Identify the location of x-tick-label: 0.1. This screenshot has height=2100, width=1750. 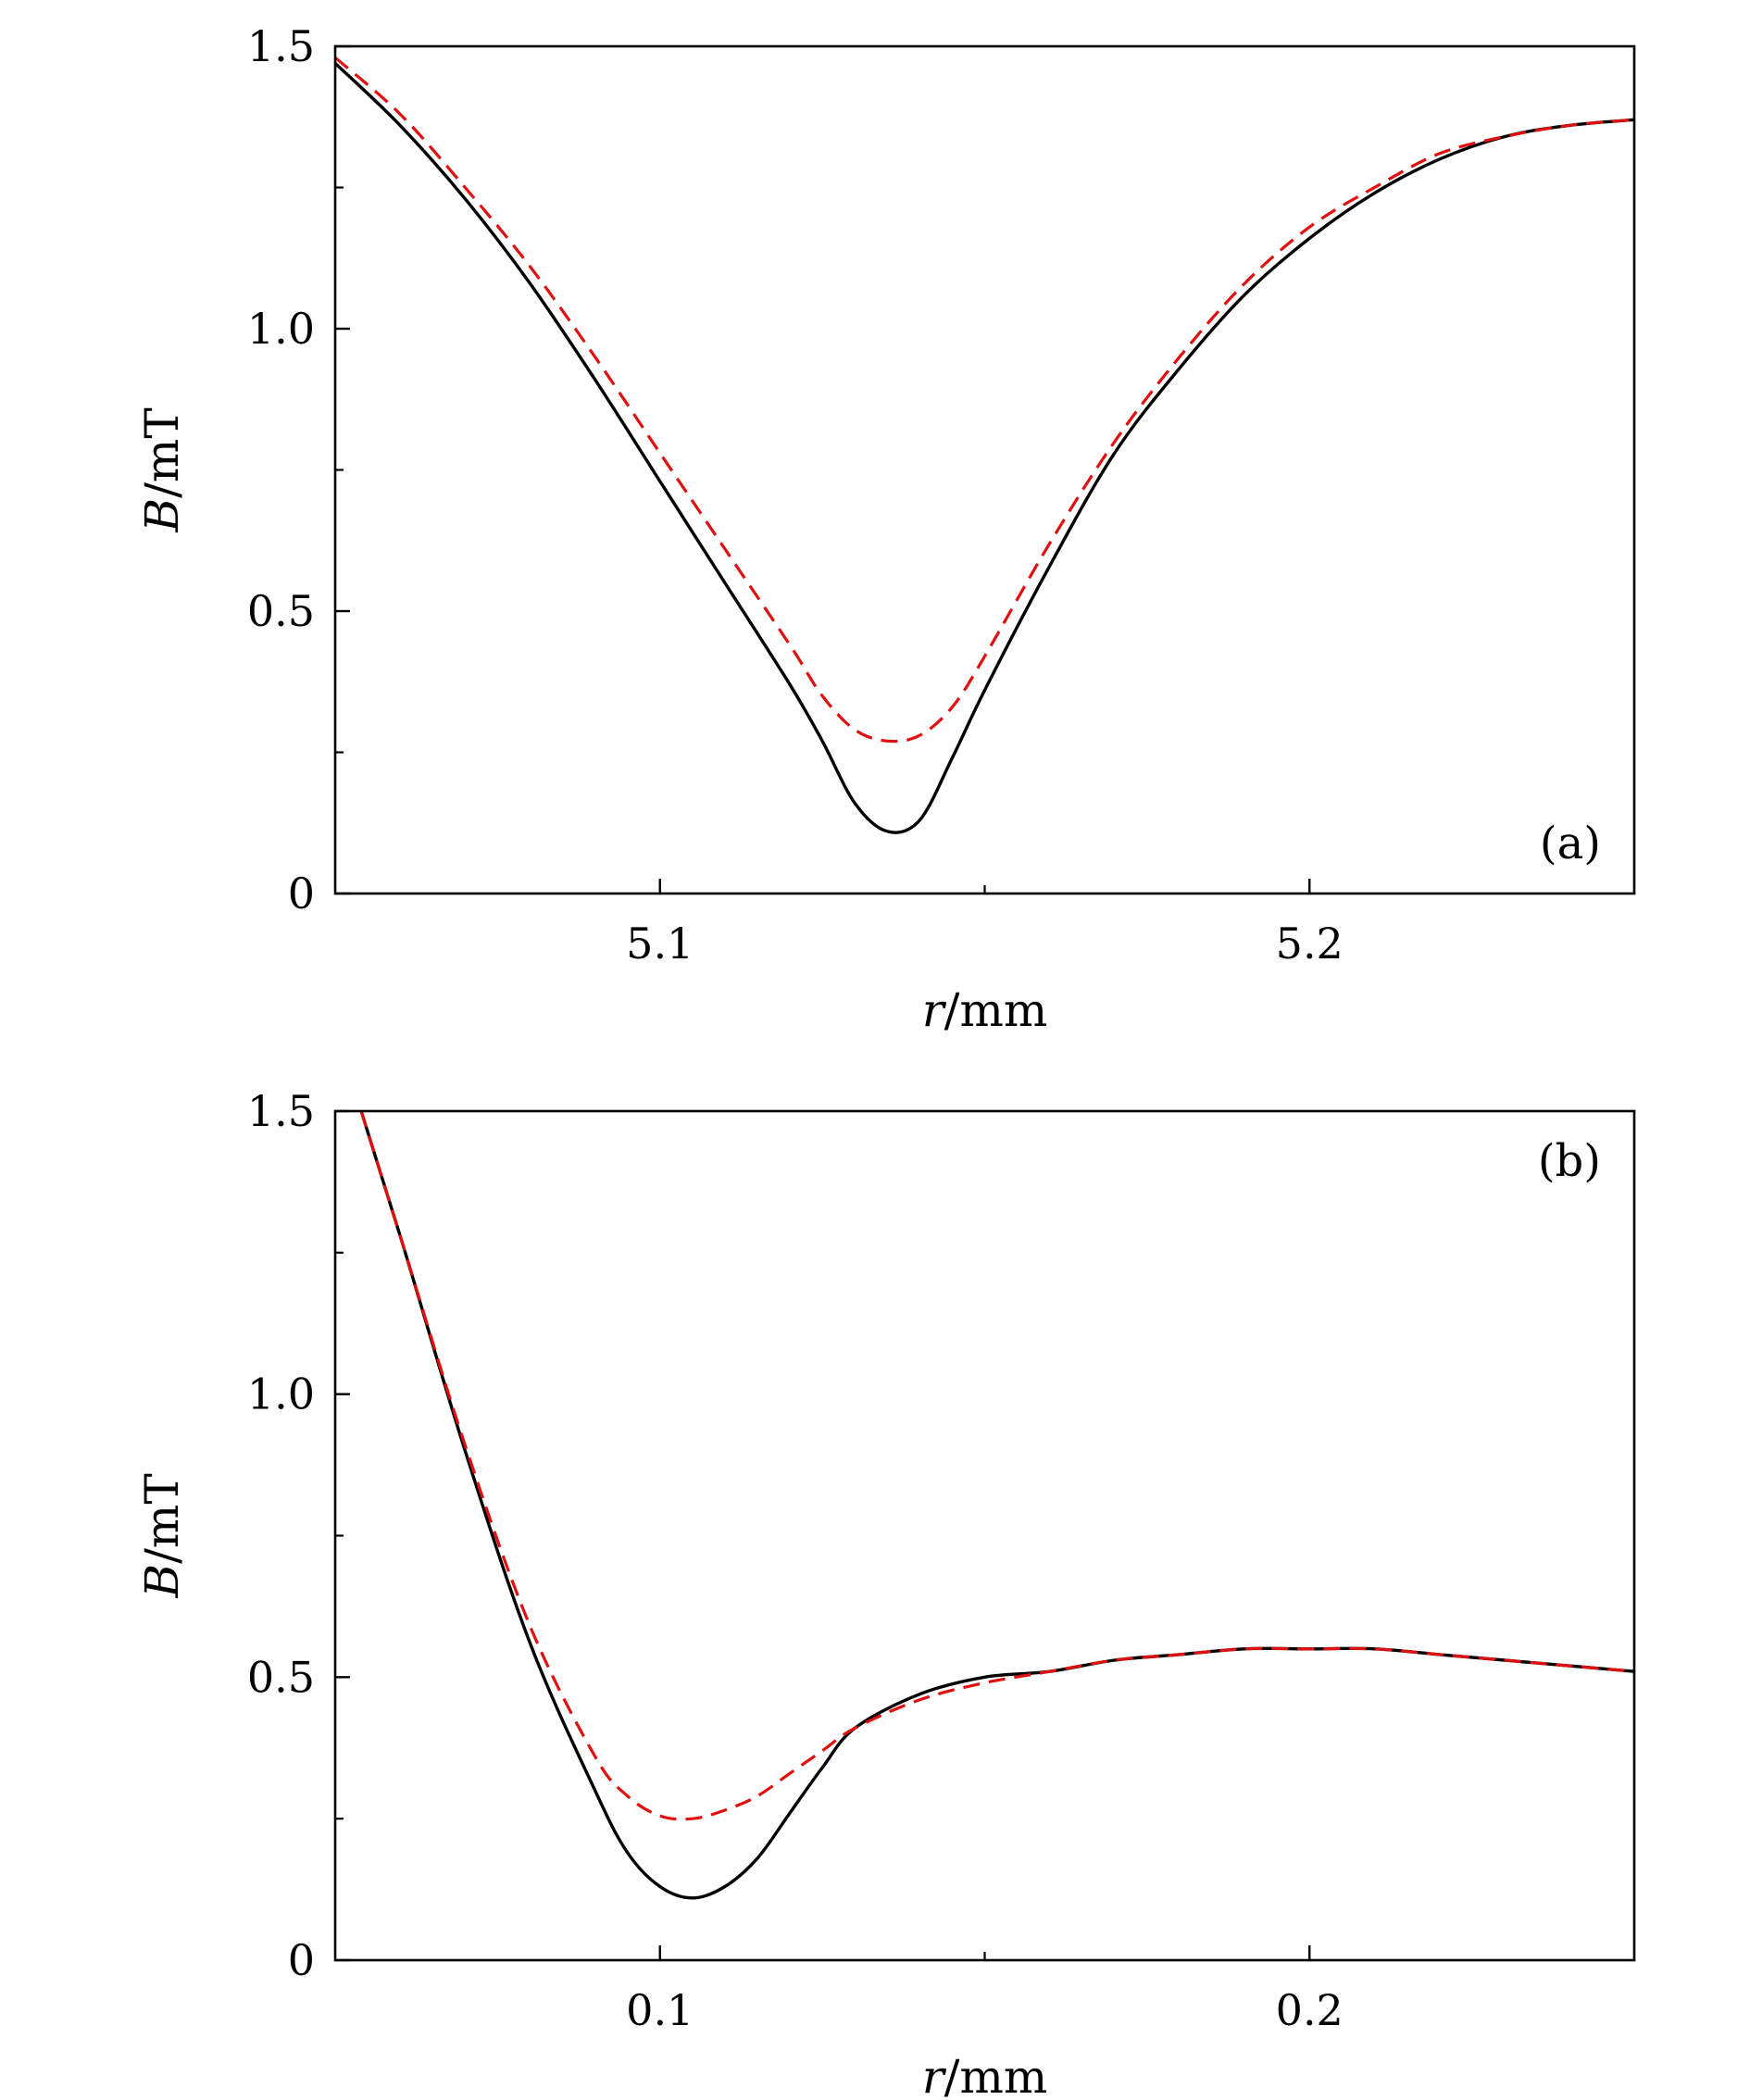
(660, 2010).